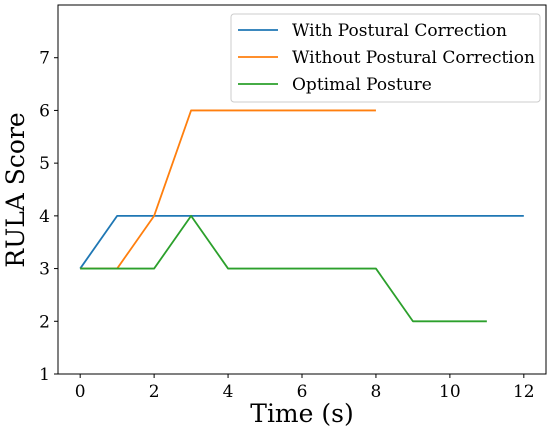 This screenshot has width=556, height=428. Describe the element at coordinates (44, 217) in the screenshot. I see `y-tick-label: 4` at that location.